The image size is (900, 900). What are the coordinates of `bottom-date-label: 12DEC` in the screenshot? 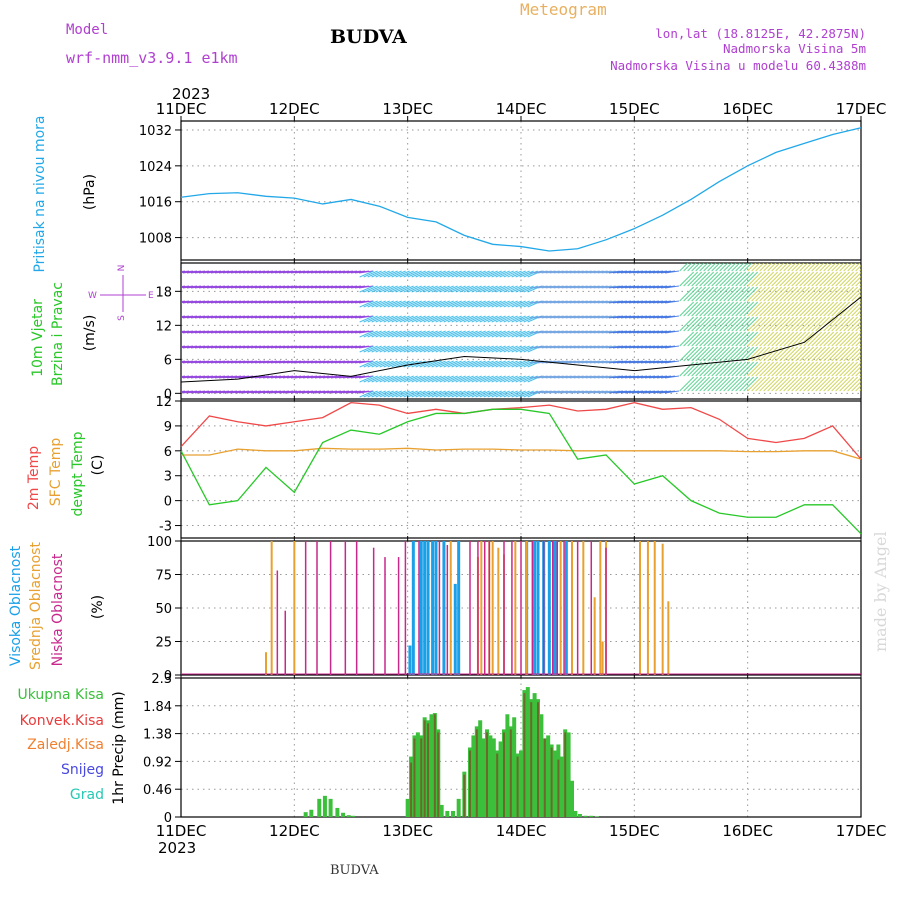 It's located at (294, 831).